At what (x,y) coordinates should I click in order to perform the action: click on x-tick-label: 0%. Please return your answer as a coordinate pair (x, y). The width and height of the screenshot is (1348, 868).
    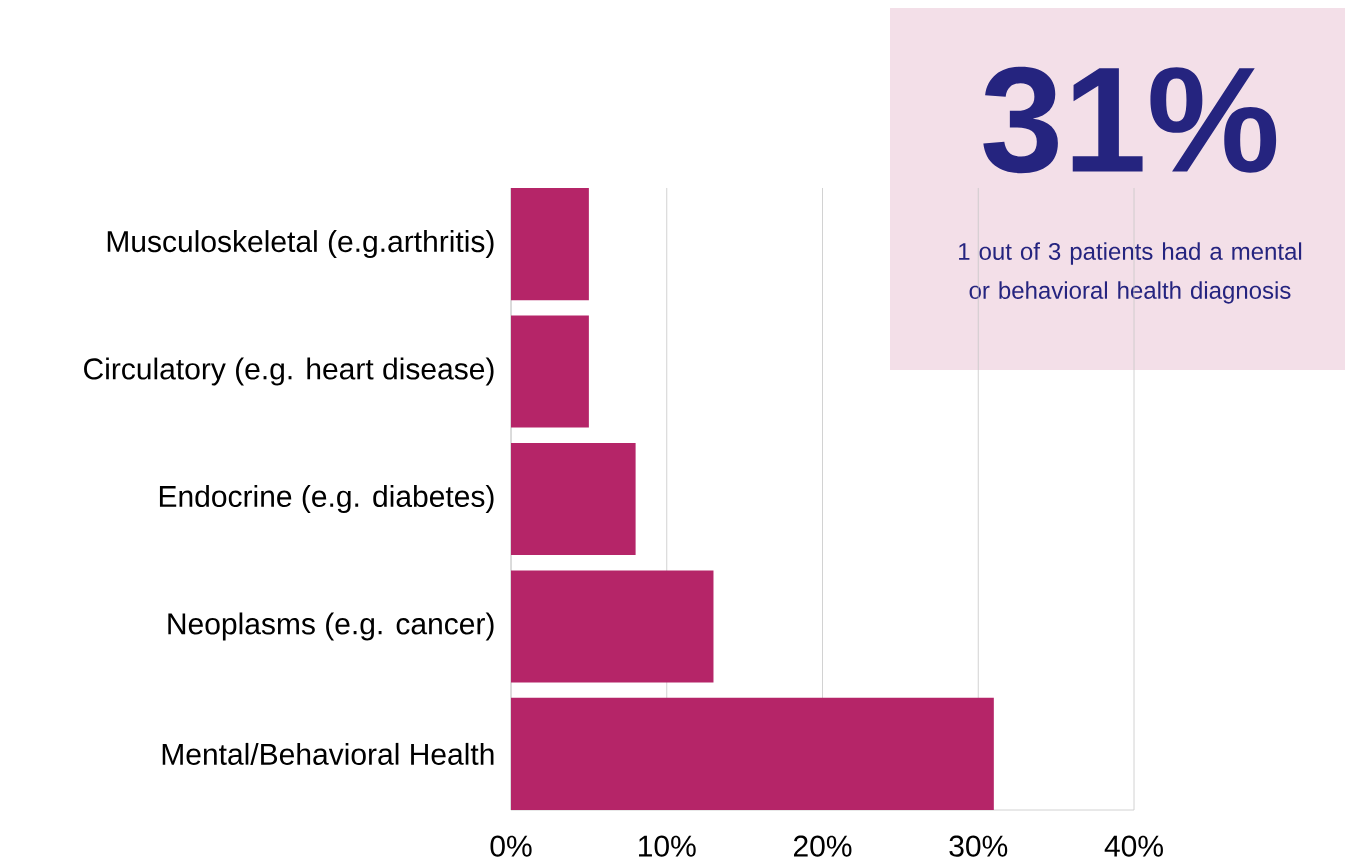
    Looking at the image, I should click on (511, 846).